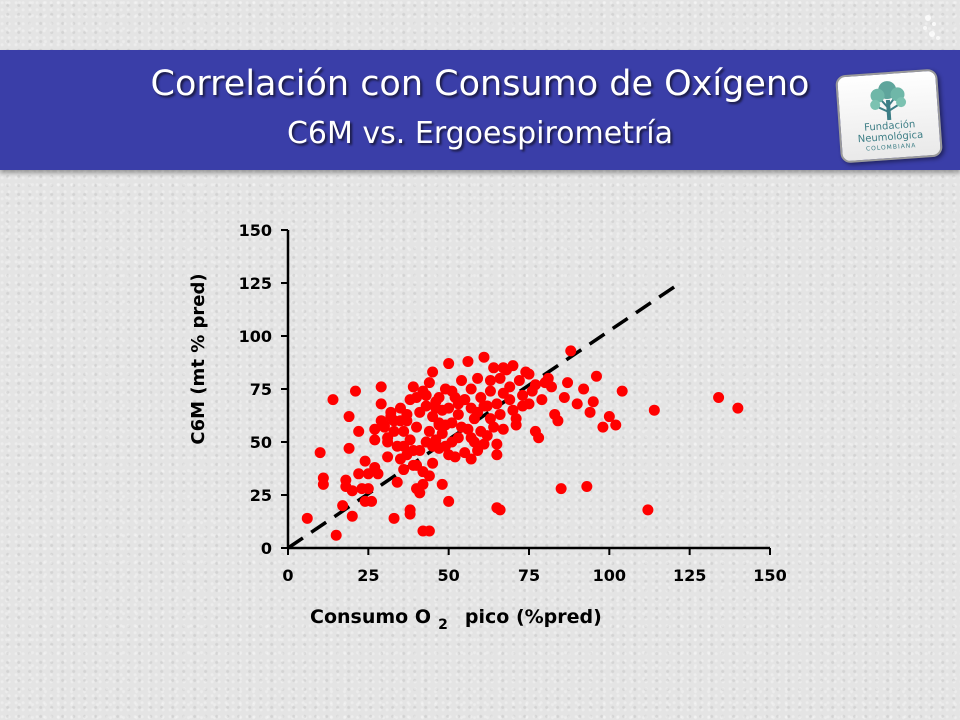 The image size is (960, 720). I want to click on y-tick-label: 25, so click(261, 495).